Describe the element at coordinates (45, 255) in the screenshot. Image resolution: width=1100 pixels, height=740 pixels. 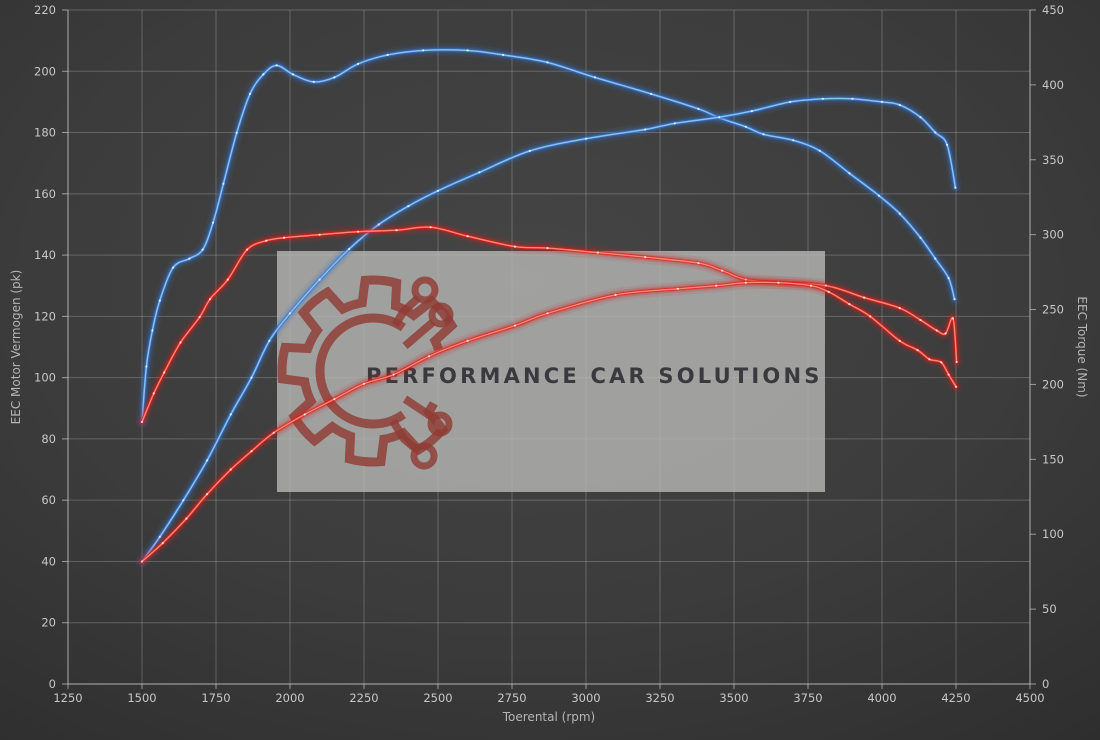
I see `tick-label: 140` at that location.